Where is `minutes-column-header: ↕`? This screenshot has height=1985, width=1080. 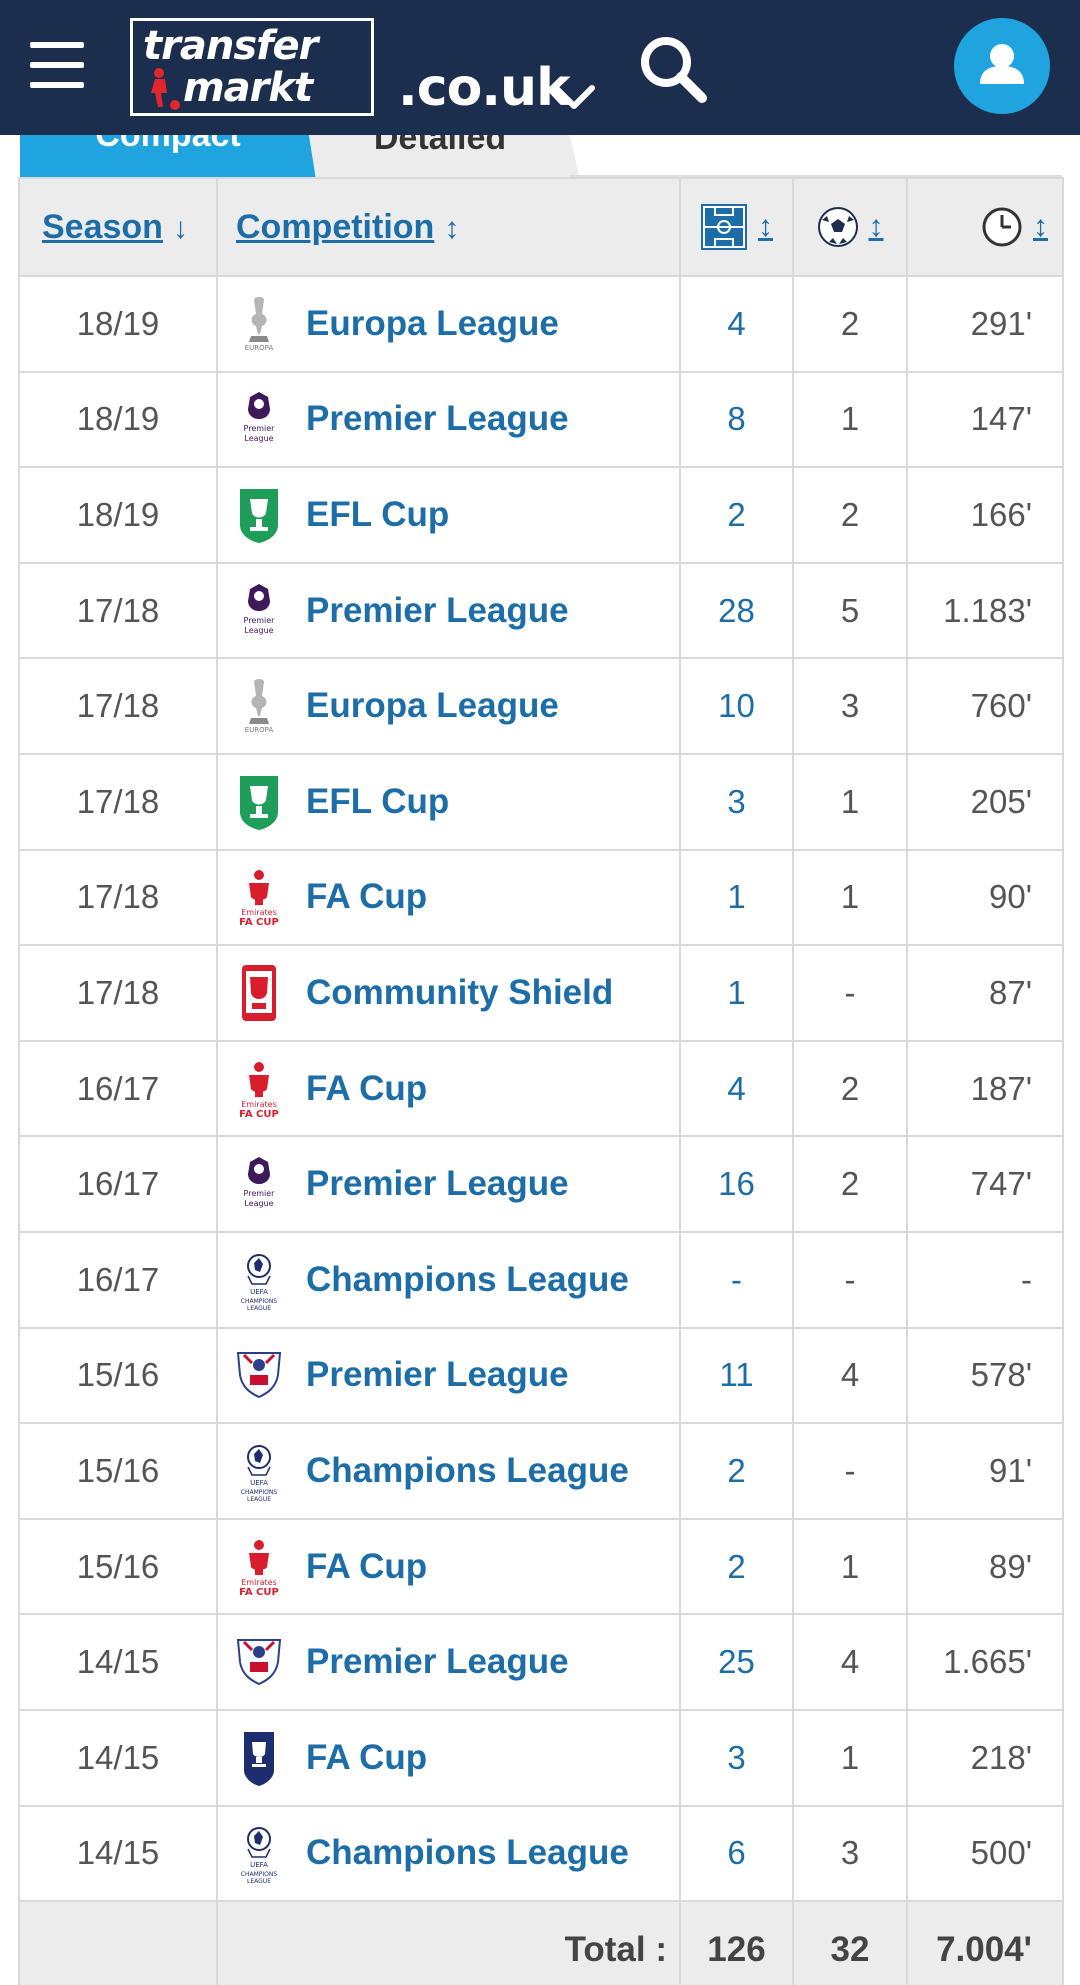 minutes-column-header: ↕ is located at coordinates (985, 227).